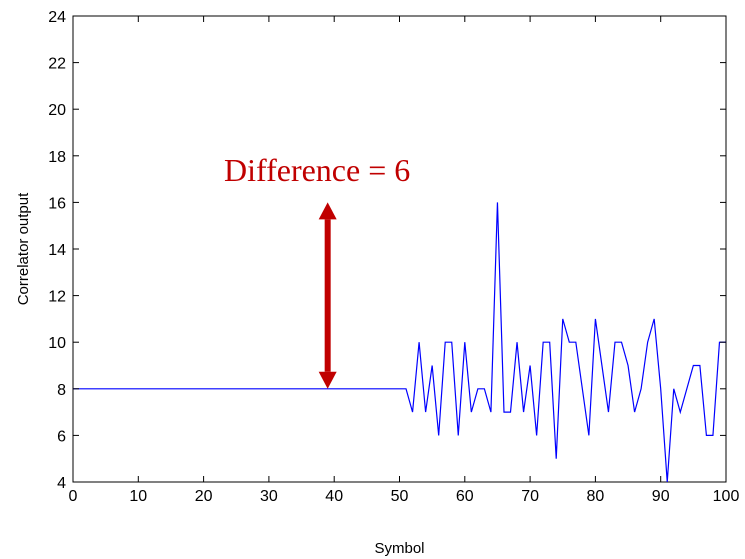  I want to click on x-tick-label: 50, so click(400, 496).